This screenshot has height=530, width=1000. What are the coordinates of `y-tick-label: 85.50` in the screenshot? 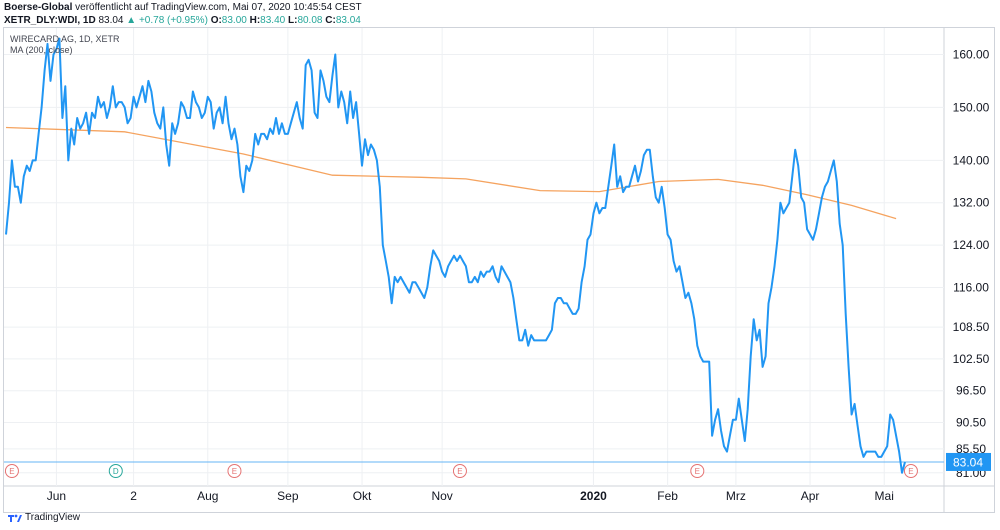 It's located at (971, 449).